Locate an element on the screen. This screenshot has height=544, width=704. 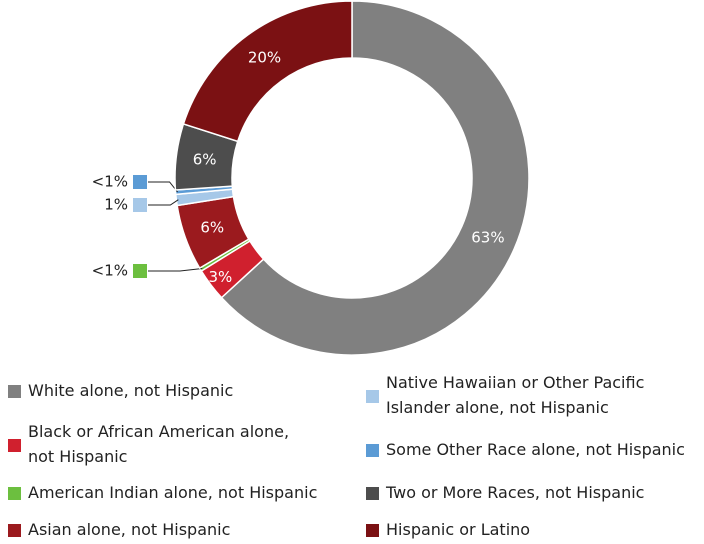
legend-item: Two or More Races, not Hispanic is located at coordinates (535, 492).